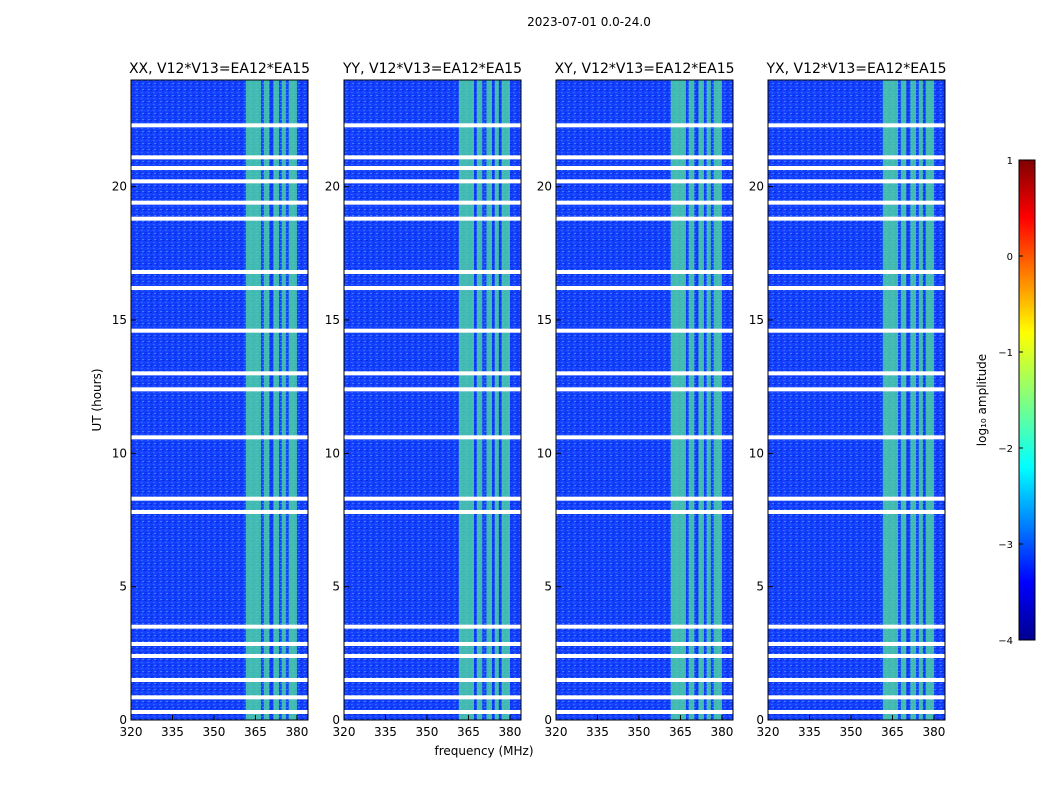 The height and width of the screenshot is (800, 1050). What do you see at coordinates (756, 320) in the screenshot?
I see `y-tick-label: 15` at bounding box center [756, 320].